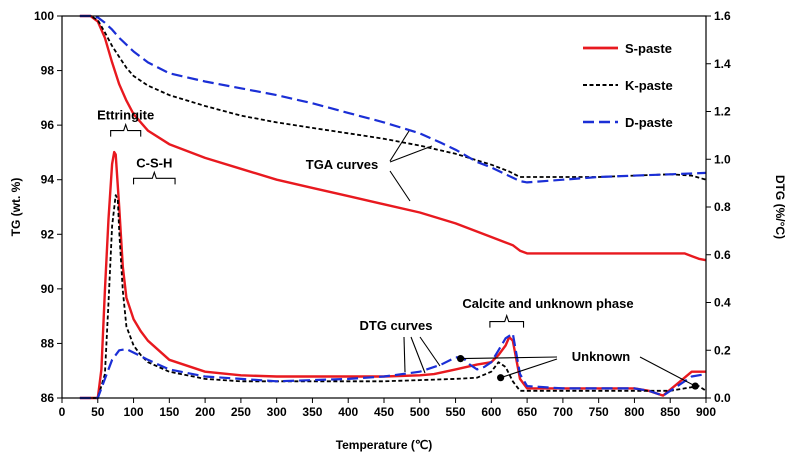 This screenshot has height=462, width=790. I want to click on y-right-tick-label: 1.4, so click(722, 64).